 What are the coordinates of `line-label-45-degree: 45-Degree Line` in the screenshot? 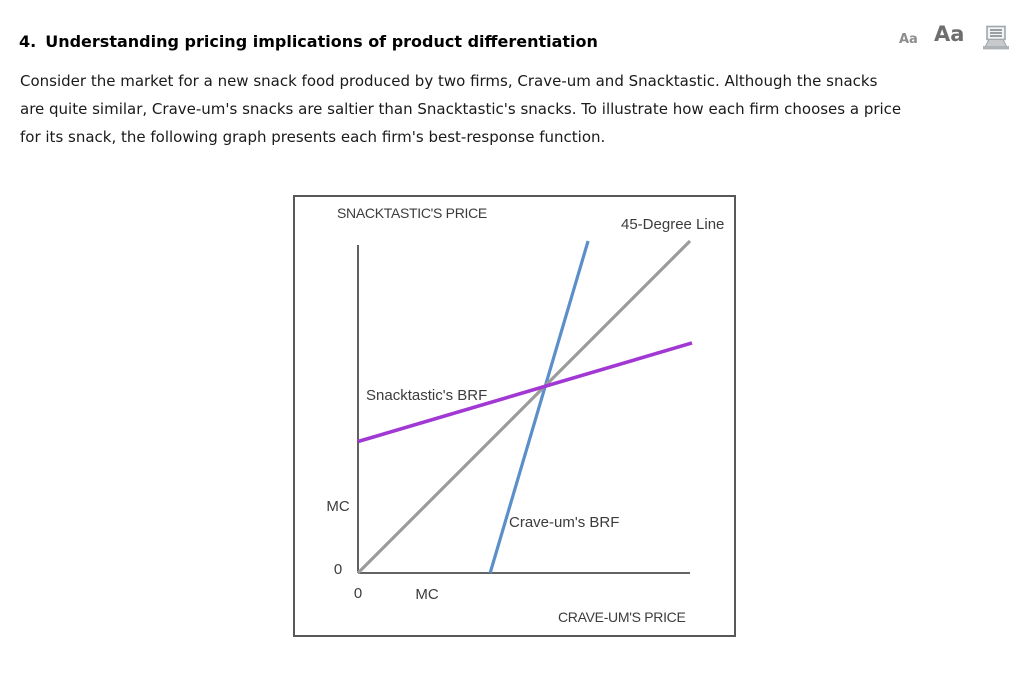 It's located at (673, 224).